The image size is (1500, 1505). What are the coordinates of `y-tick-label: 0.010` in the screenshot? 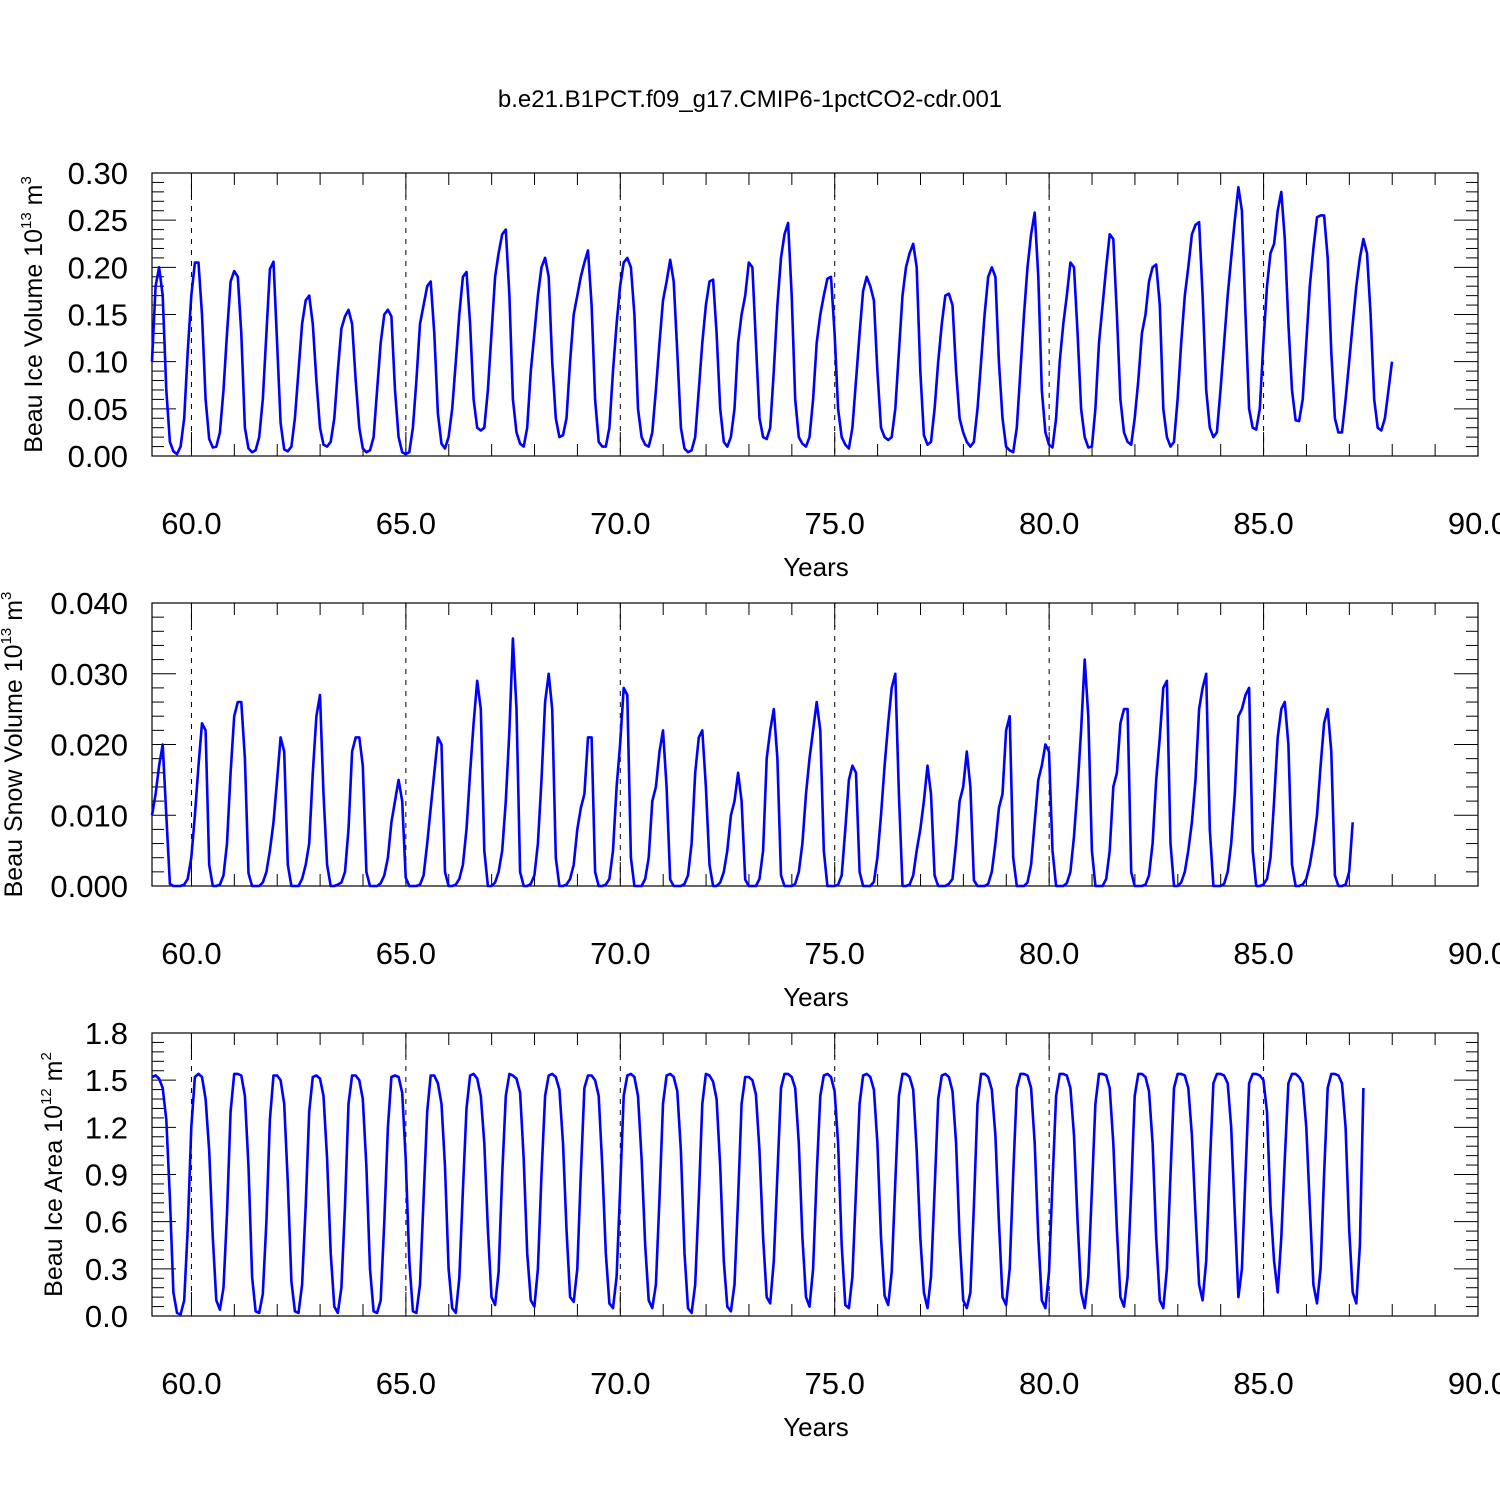 It's located at (89, 815).